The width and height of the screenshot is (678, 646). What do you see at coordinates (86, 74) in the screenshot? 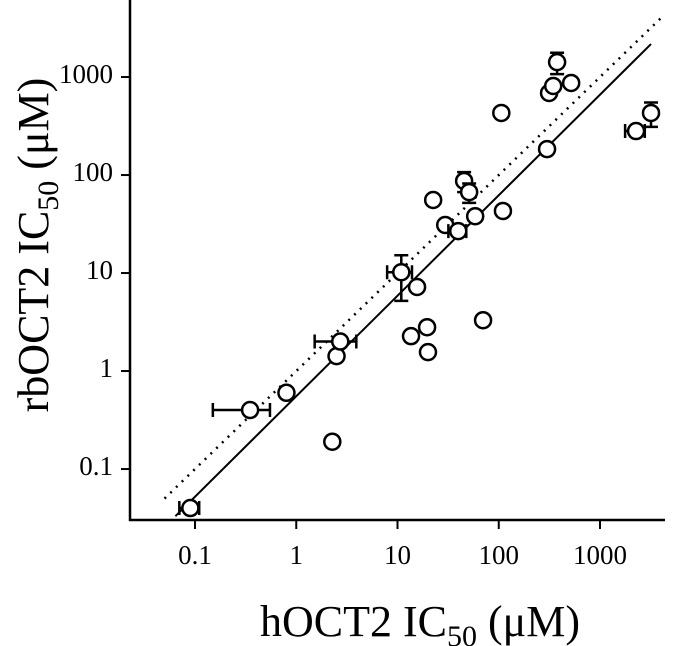
I see `y-tick-label: 1000` at bounding box center [86, 74].